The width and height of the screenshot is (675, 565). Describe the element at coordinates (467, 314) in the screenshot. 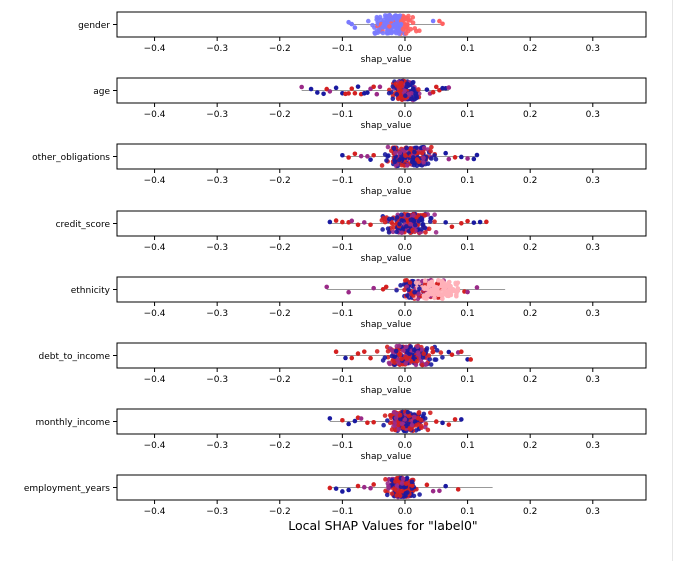

I see `x-tick-label: 0.1` at that location.